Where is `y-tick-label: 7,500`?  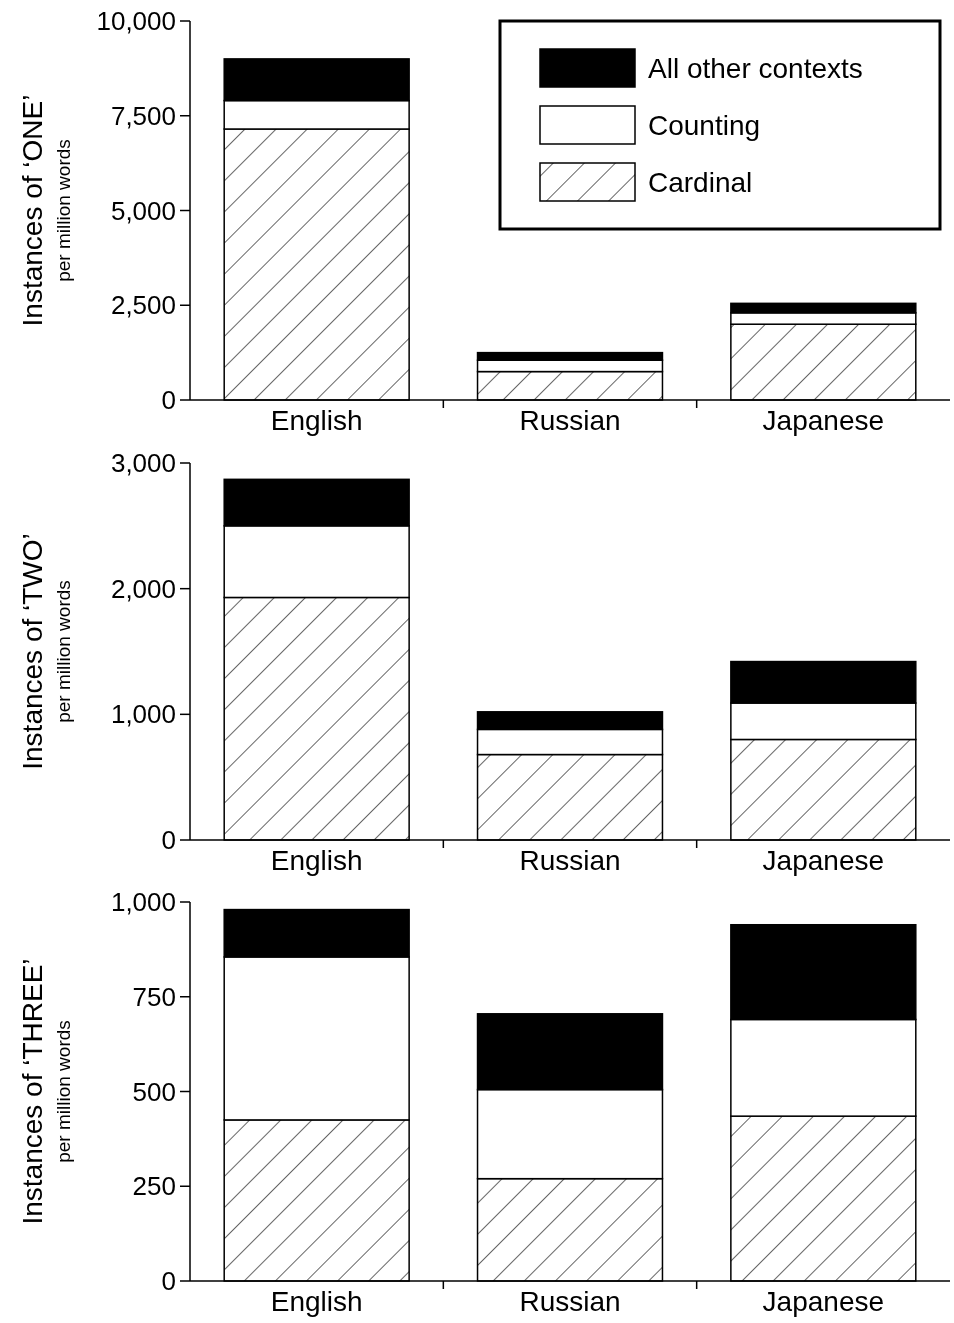 y-tick-label: 7,500 is located at coordinates (143, 115).